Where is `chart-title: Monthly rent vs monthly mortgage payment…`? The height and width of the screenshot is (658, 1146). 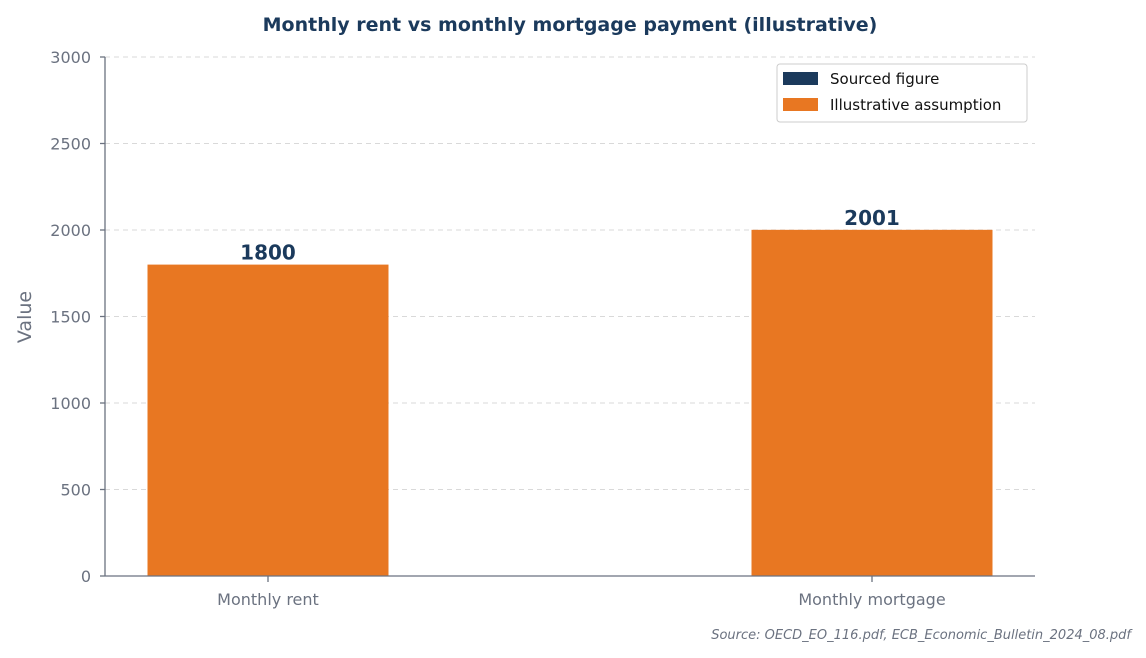
chart-title: Monthly rent vs monthly mortgage payment… is located at coordinates (570, 25).